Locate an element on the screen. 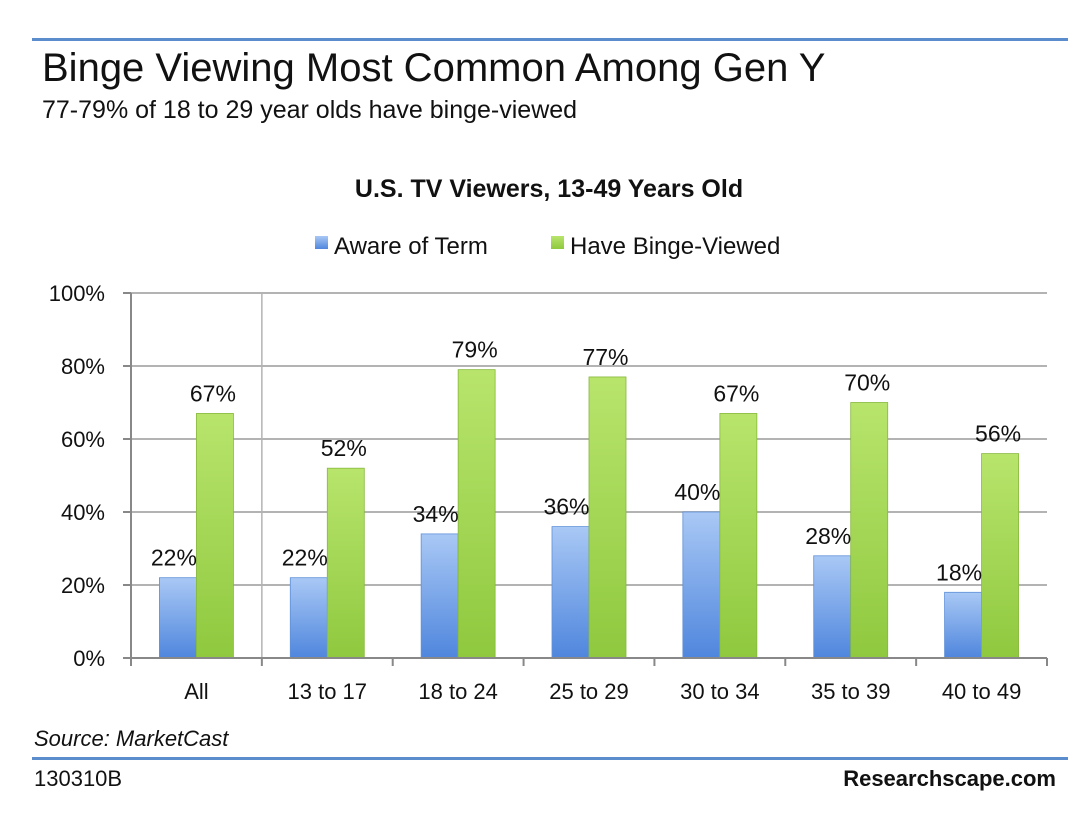  chart-code: 130310B is located at coordinates (78, 778).